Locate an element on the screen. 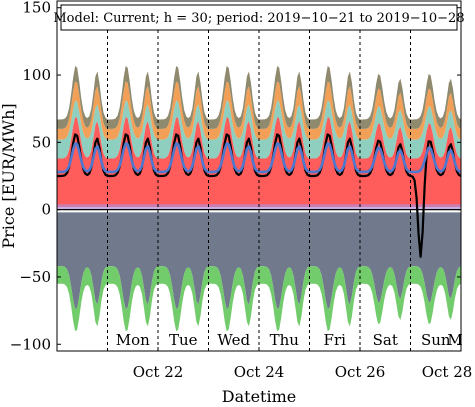 The image size is (475, 407). y-axis-title: Price [EUR/MWh] is located at coordinates (9, 175).